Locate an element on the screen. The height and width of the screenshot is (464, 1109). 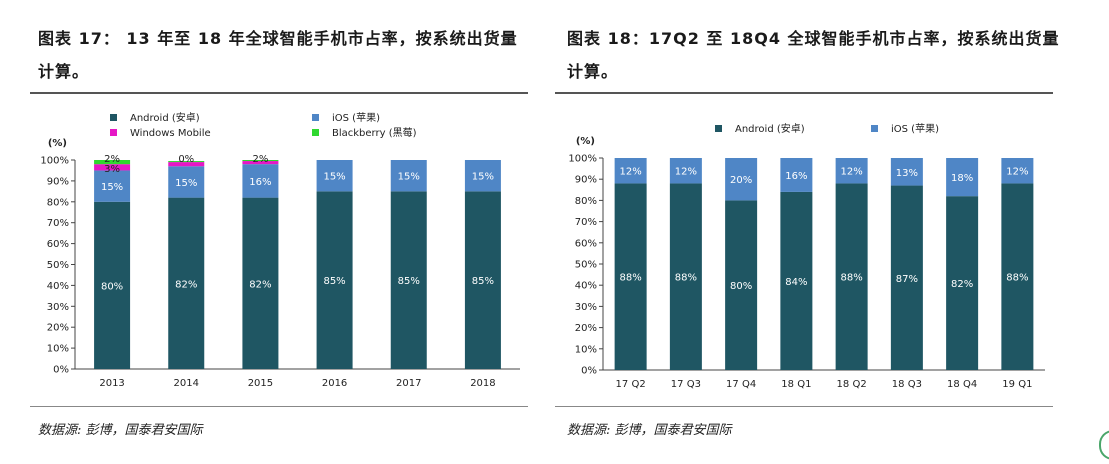
data-label: 87% is located at coordinates (907, 279).